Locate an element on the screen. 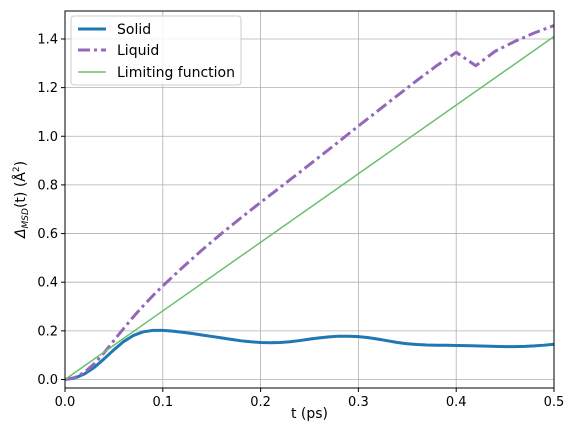 The height and width of the screenshot is (436, 576). x-tick-label: 0.0 is located at coordinates (65, 402).